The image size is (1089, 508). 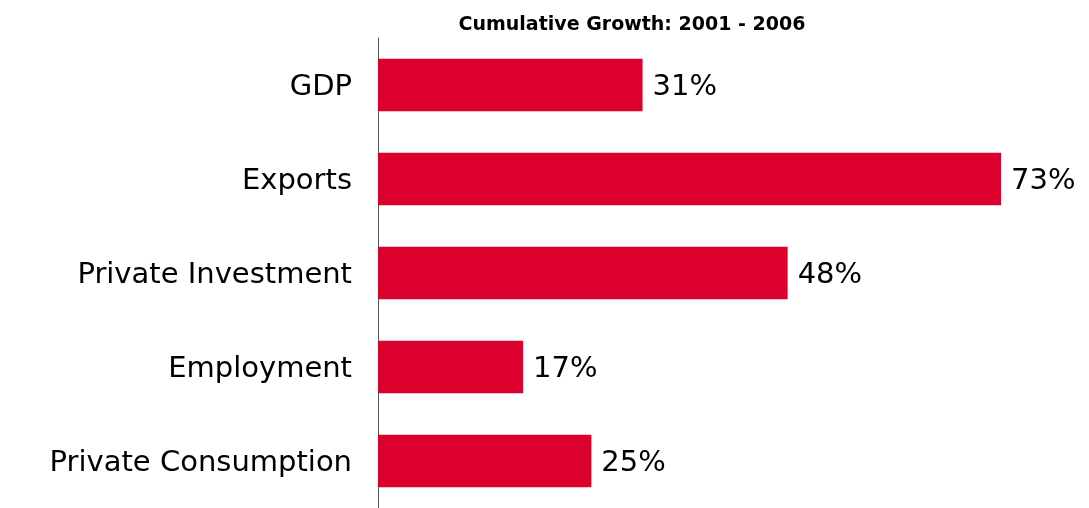 What do you see at coordinates (632, 22) in the screenshot?
I see `chart-title: Cumulative Growth: 2001 - 2006` at bounding box center [632, 22].